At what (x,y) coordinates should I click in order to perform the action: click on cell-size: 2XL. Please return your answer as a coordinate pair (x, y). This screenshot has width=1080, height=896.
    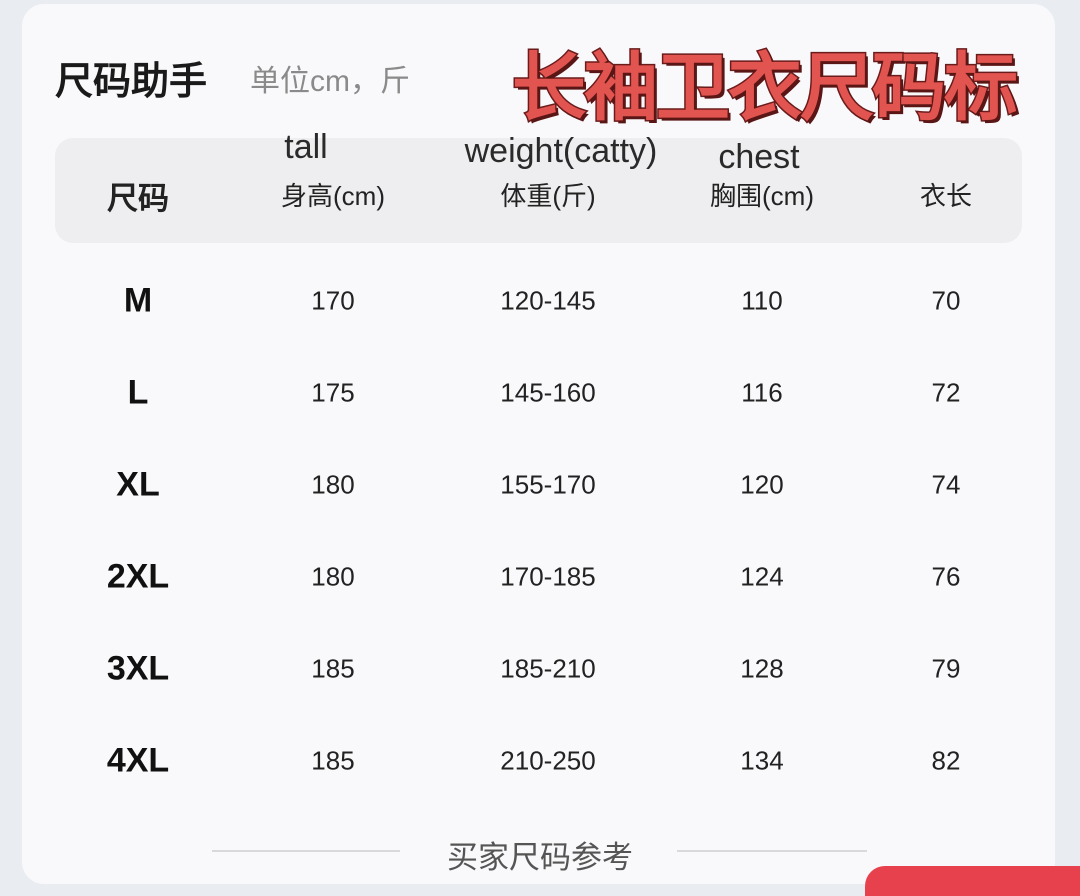
    Looking at the image, I should click on (138, 576).